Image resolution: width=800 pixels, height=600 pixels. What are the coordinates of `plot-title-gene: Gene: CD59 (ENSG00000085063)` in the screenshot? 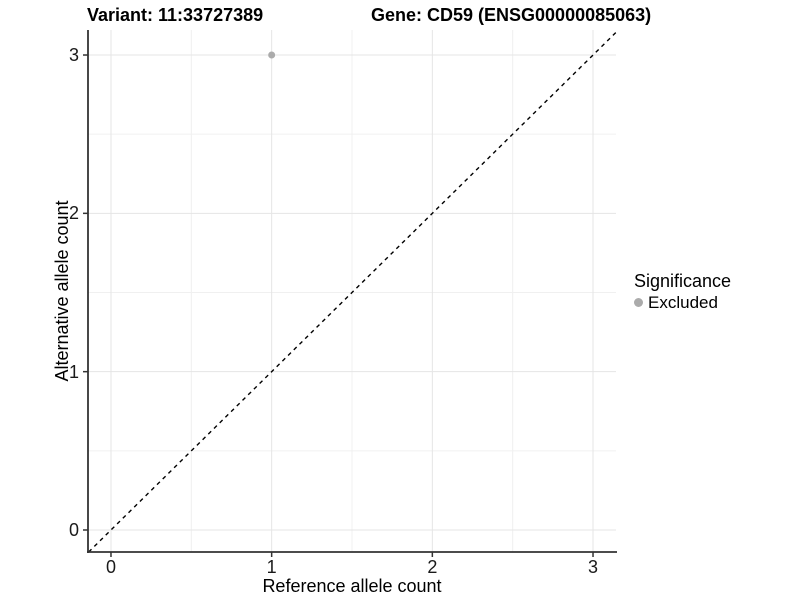 It's located at (511, 15).